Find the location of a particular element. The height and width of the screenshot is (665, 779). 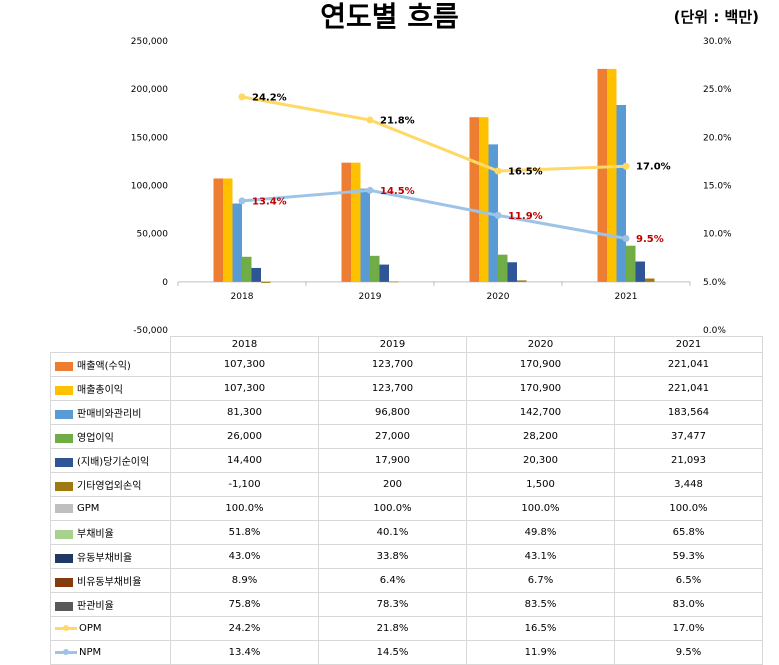

column-header: 2020 is located at coordinates (540, 344).